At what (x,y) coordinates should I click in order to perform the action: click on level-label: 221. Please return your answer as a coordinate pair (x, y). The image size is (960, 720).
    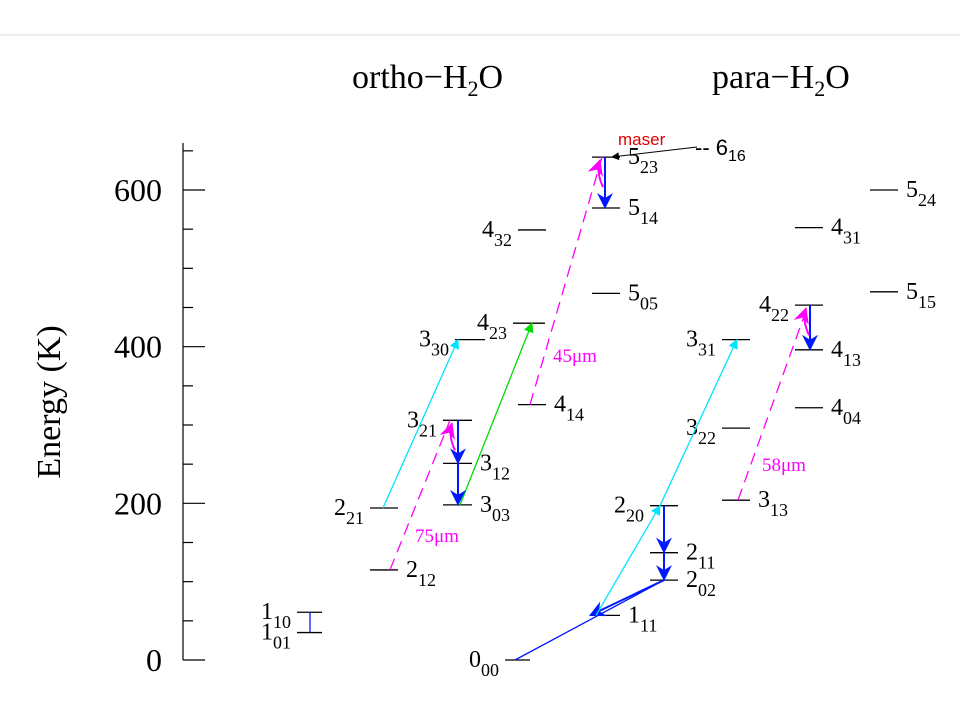
    Looking at the image, I should click on (349, 511).